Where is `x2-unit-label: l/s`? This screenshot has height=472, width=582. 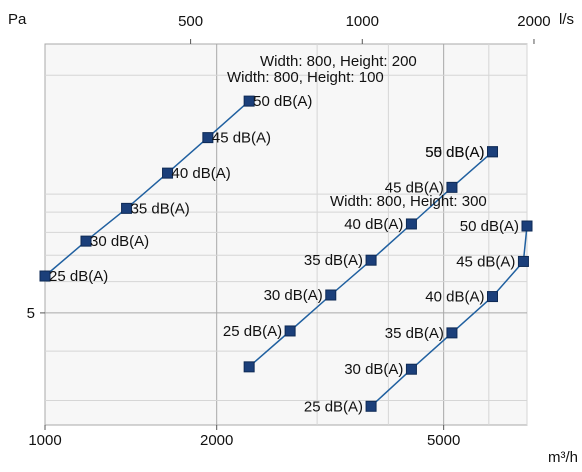 x2-unit-label: l/s is located at coordinates (566, 19).